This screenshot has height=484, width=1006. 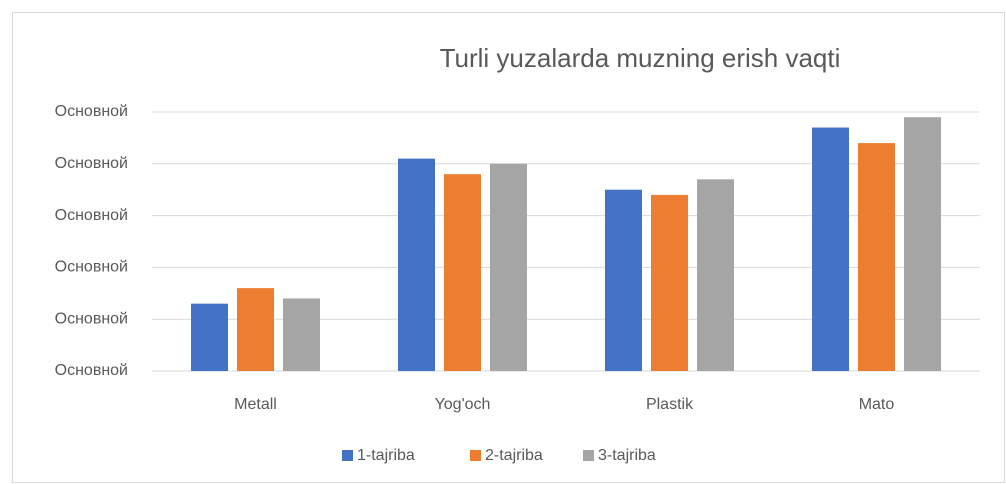 I want to click on legend-label: 2-tajriba, so click(x=514, y=455).